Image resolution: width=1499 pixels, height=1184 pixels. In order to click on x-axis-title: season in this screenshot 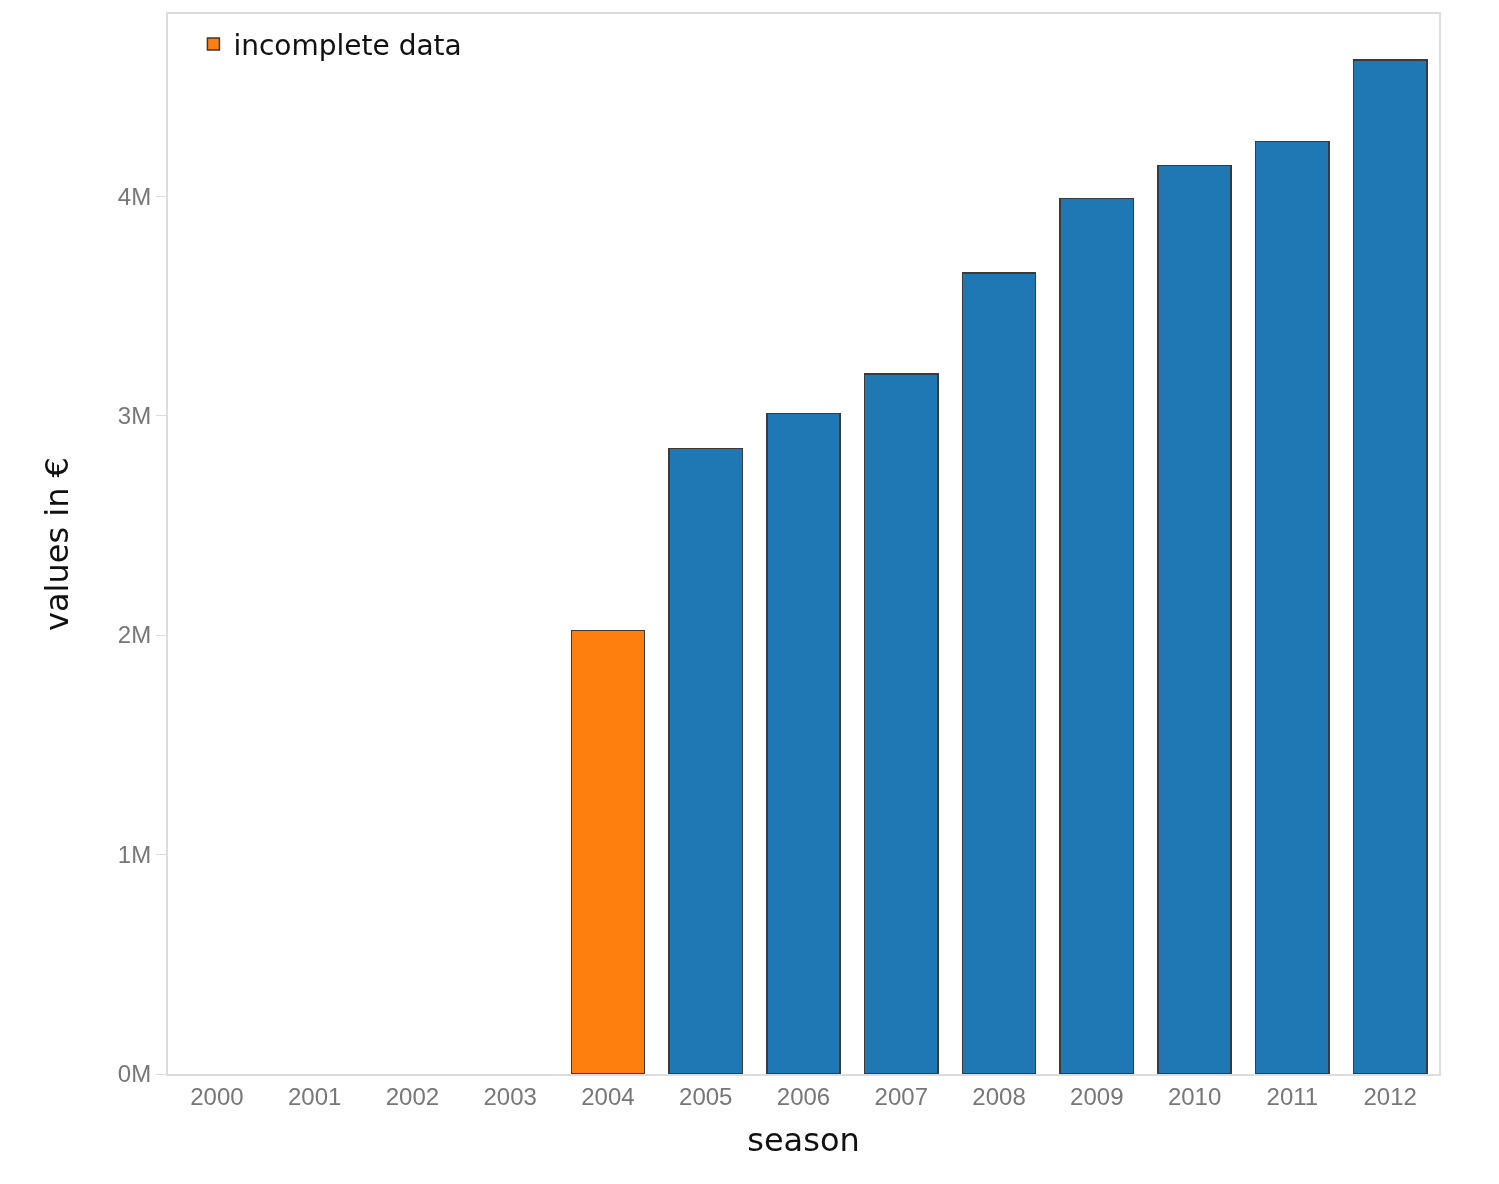, I will do `click(803, 1140)`.